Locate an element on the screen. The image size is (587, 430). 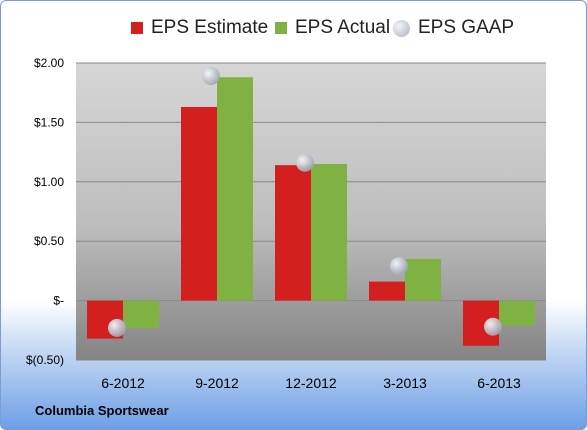
y-tick-label: $(0.50) is located at coordinates (45, 360).